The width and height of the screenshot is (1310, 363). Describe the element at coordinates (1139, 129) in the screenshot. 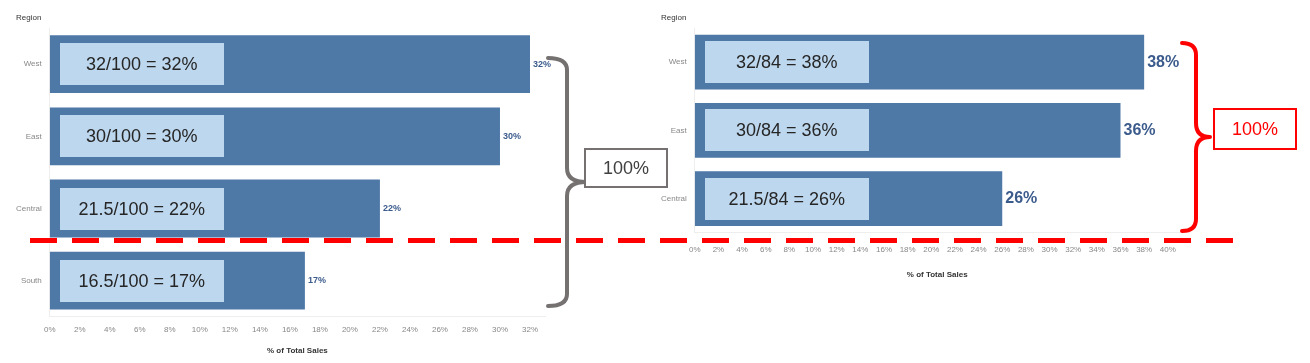

I see `data-label: 36%` at that location.